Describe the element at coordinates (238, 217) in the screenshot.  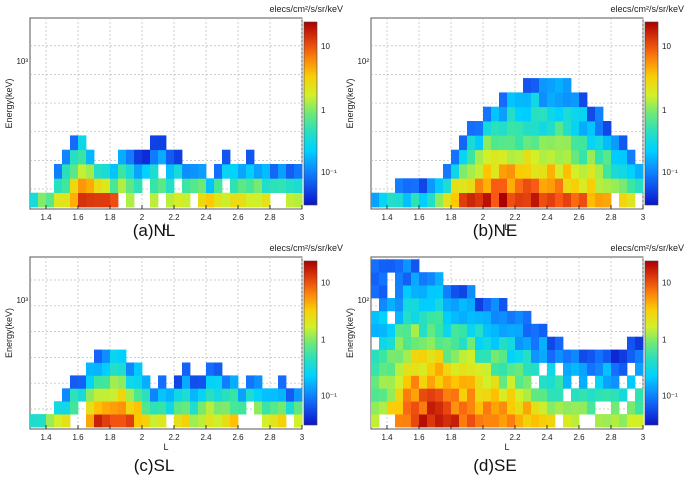
I see `x-tick-label: 2.6` at that location.